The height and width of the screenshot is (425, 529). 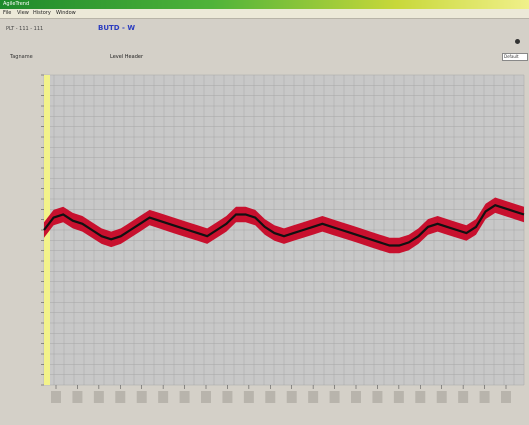 I want to click on mode-indicator: BUTD - W, so click(x=117, y=28).